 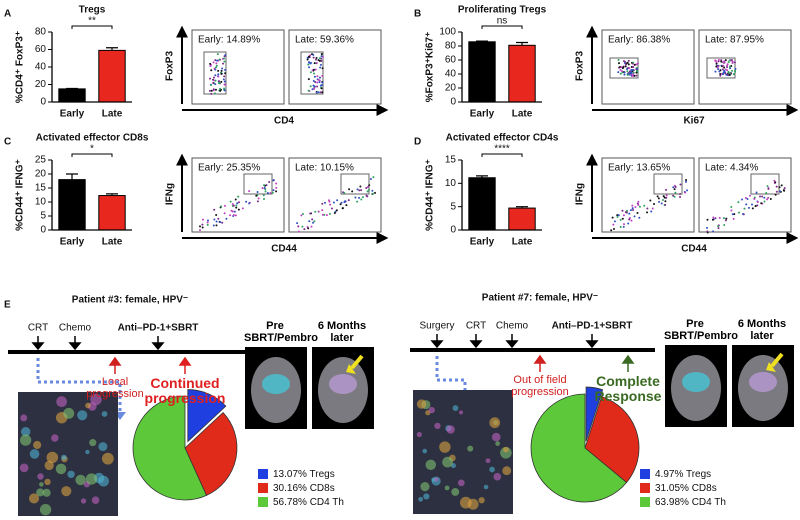 I want to click on panel-letter: B, so click(x=417, y=14).